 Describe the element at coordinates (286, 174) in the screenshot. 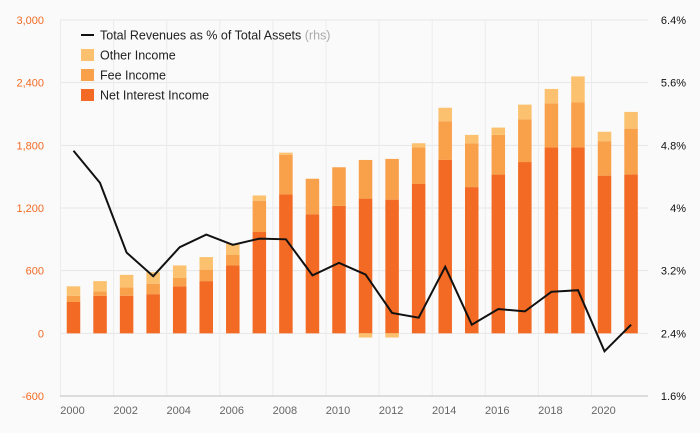

I see `bar-fee-income-2008` at that location.